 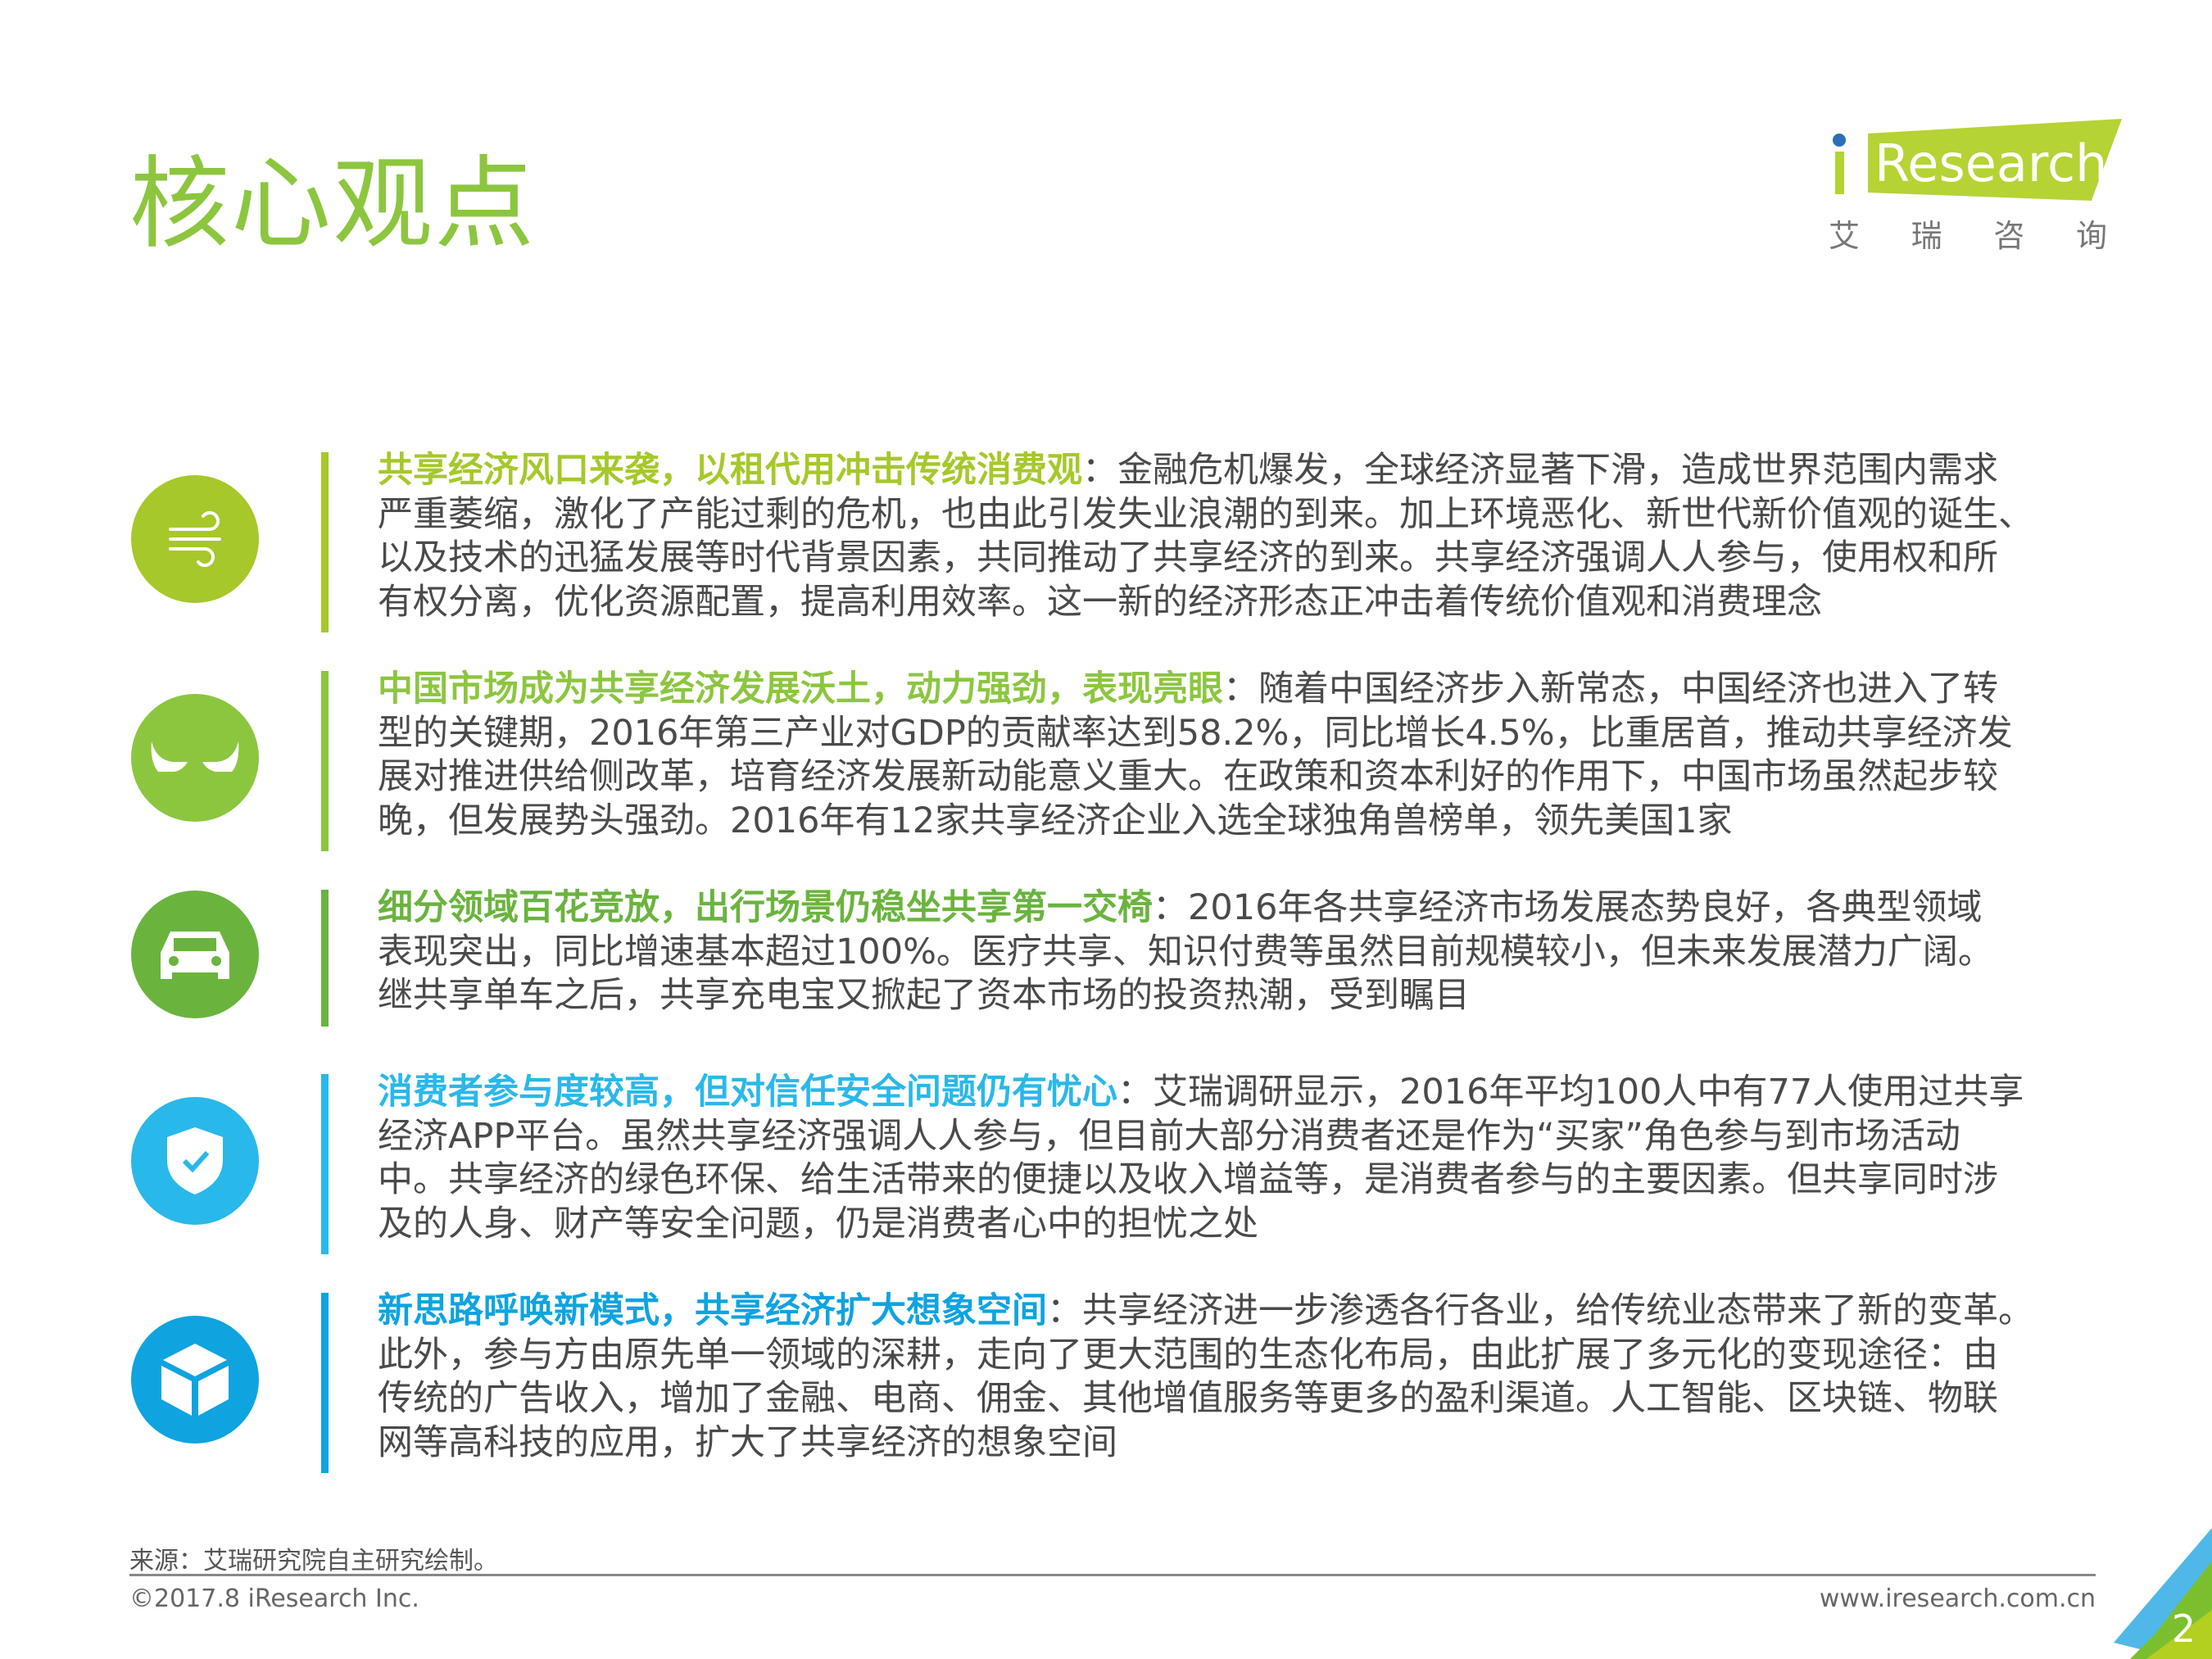 What do you see at coordinates (924, 995) in the screenshot?
I see `text-line: 继共享单车之后，共享充电宝又掀起了资本市场的投资热潮，受到瞩目` at bounding box center [924, 995].